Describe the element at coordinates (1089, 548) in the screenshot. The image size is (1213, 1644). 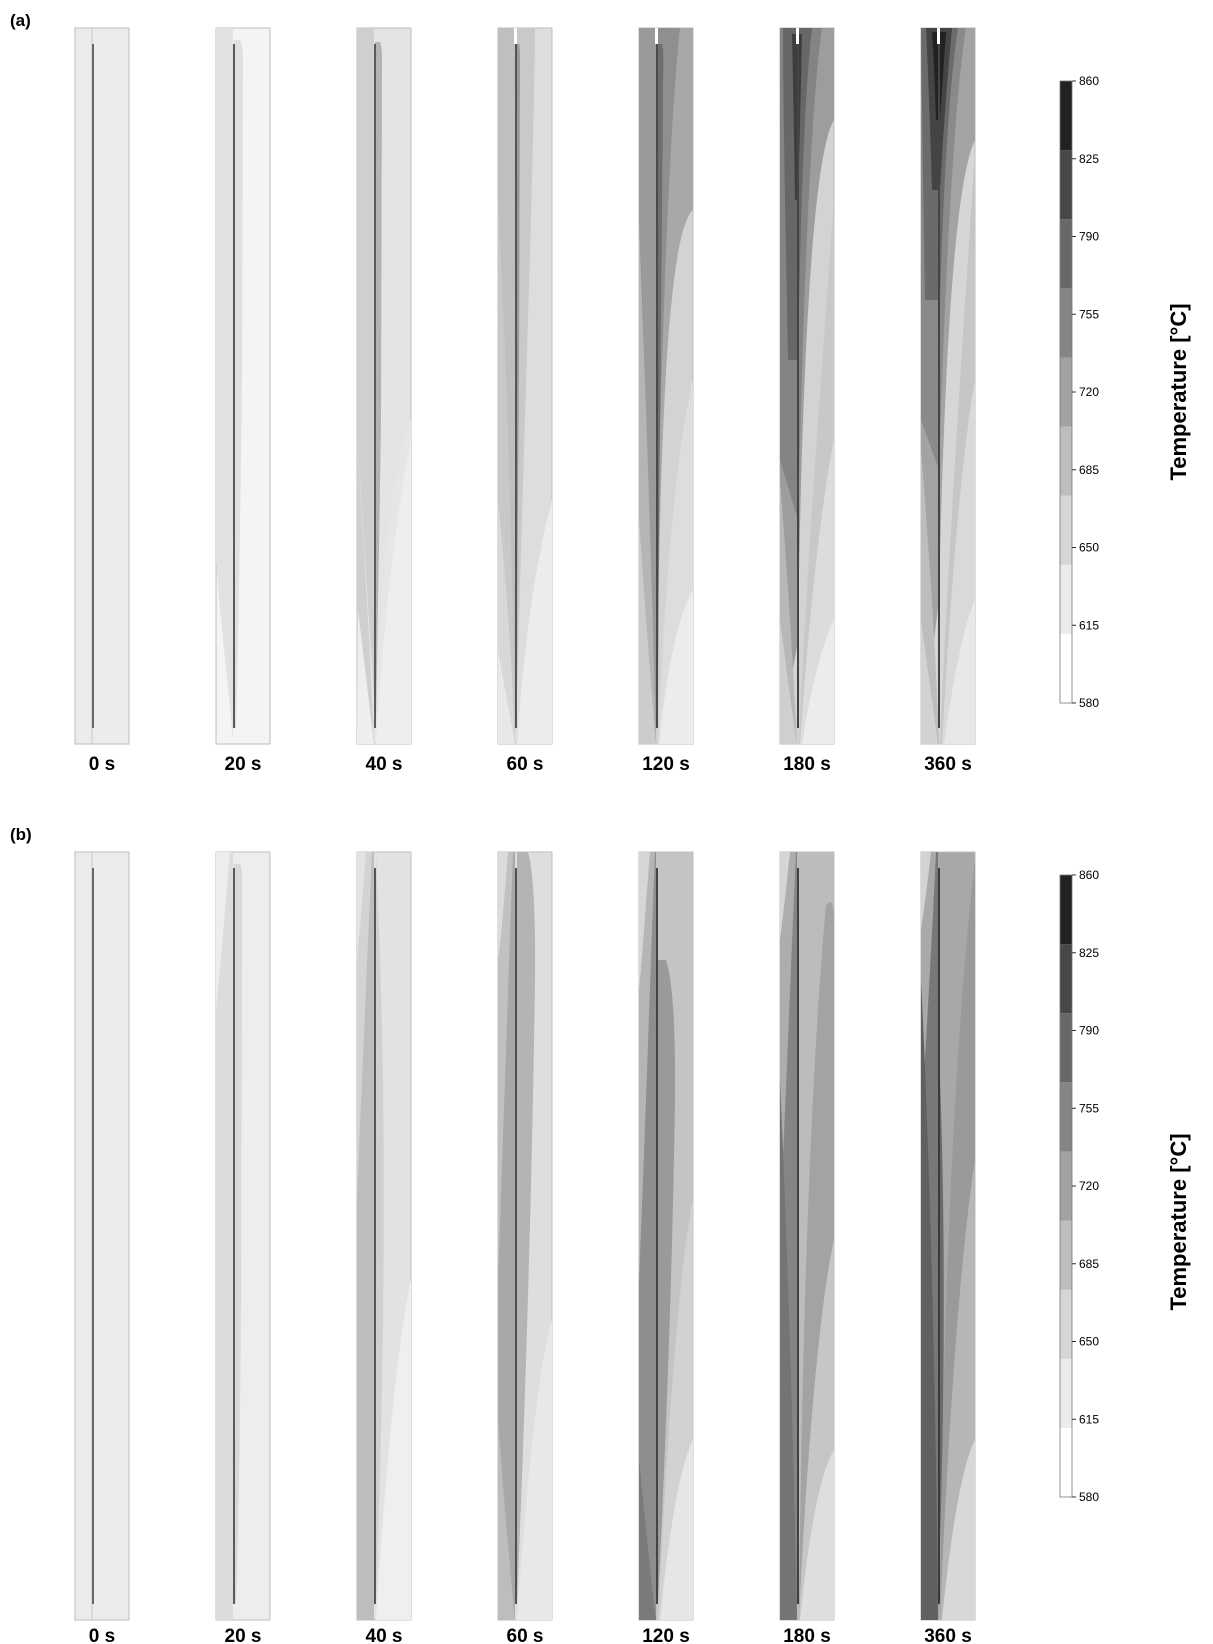
I see `colorbar-tick-label: 650` at that location.